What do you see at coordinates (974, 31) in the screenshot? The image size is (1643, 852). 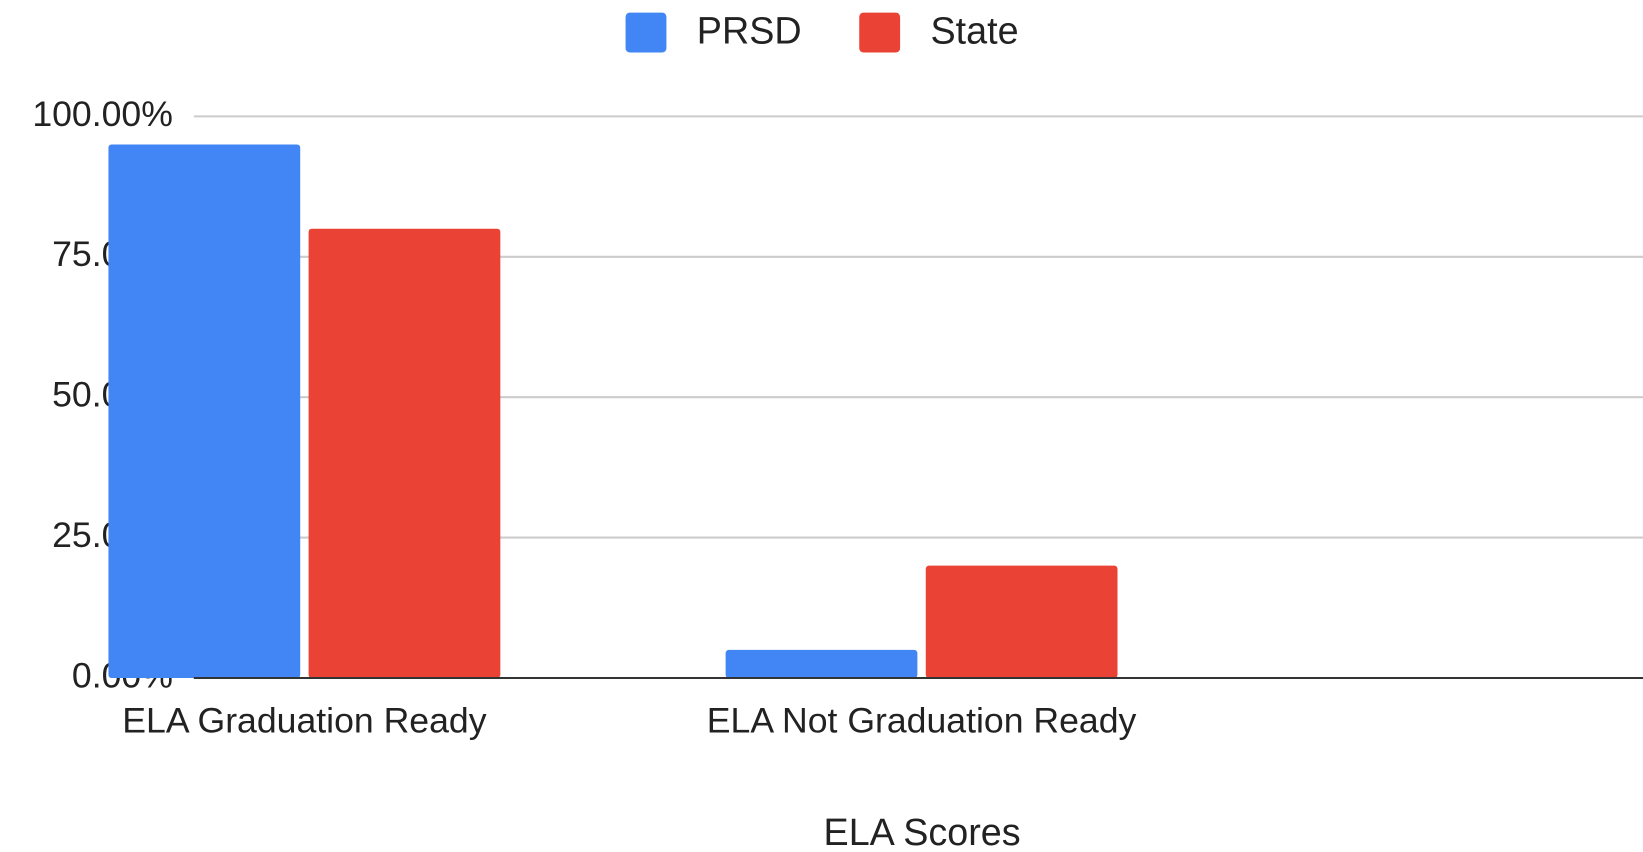 I see `legend-label: State` at bounding box center [974, 31].